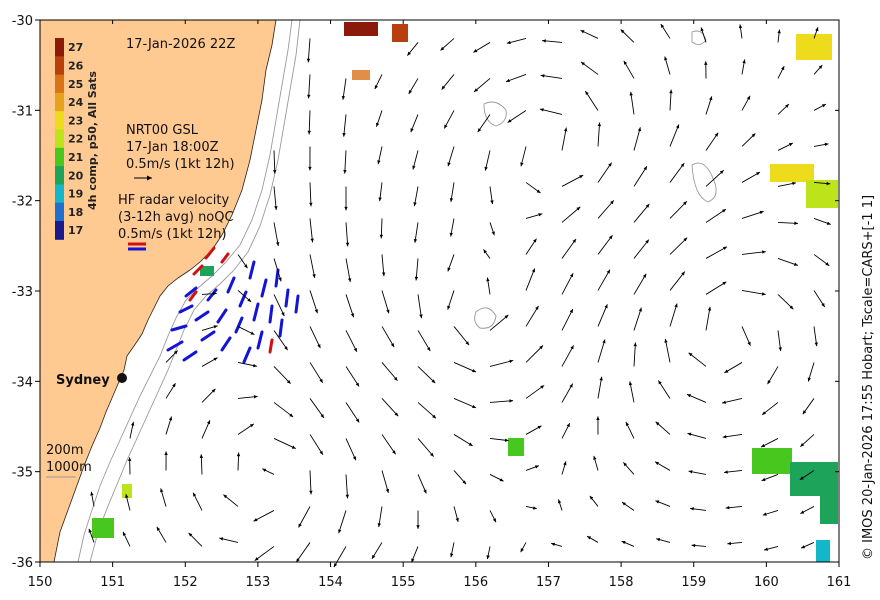 This screenshot has width=880, height=600. Describe the element at coordinates (22, 21) in the screenshot. I see `y-tick-label: -30` at that location.